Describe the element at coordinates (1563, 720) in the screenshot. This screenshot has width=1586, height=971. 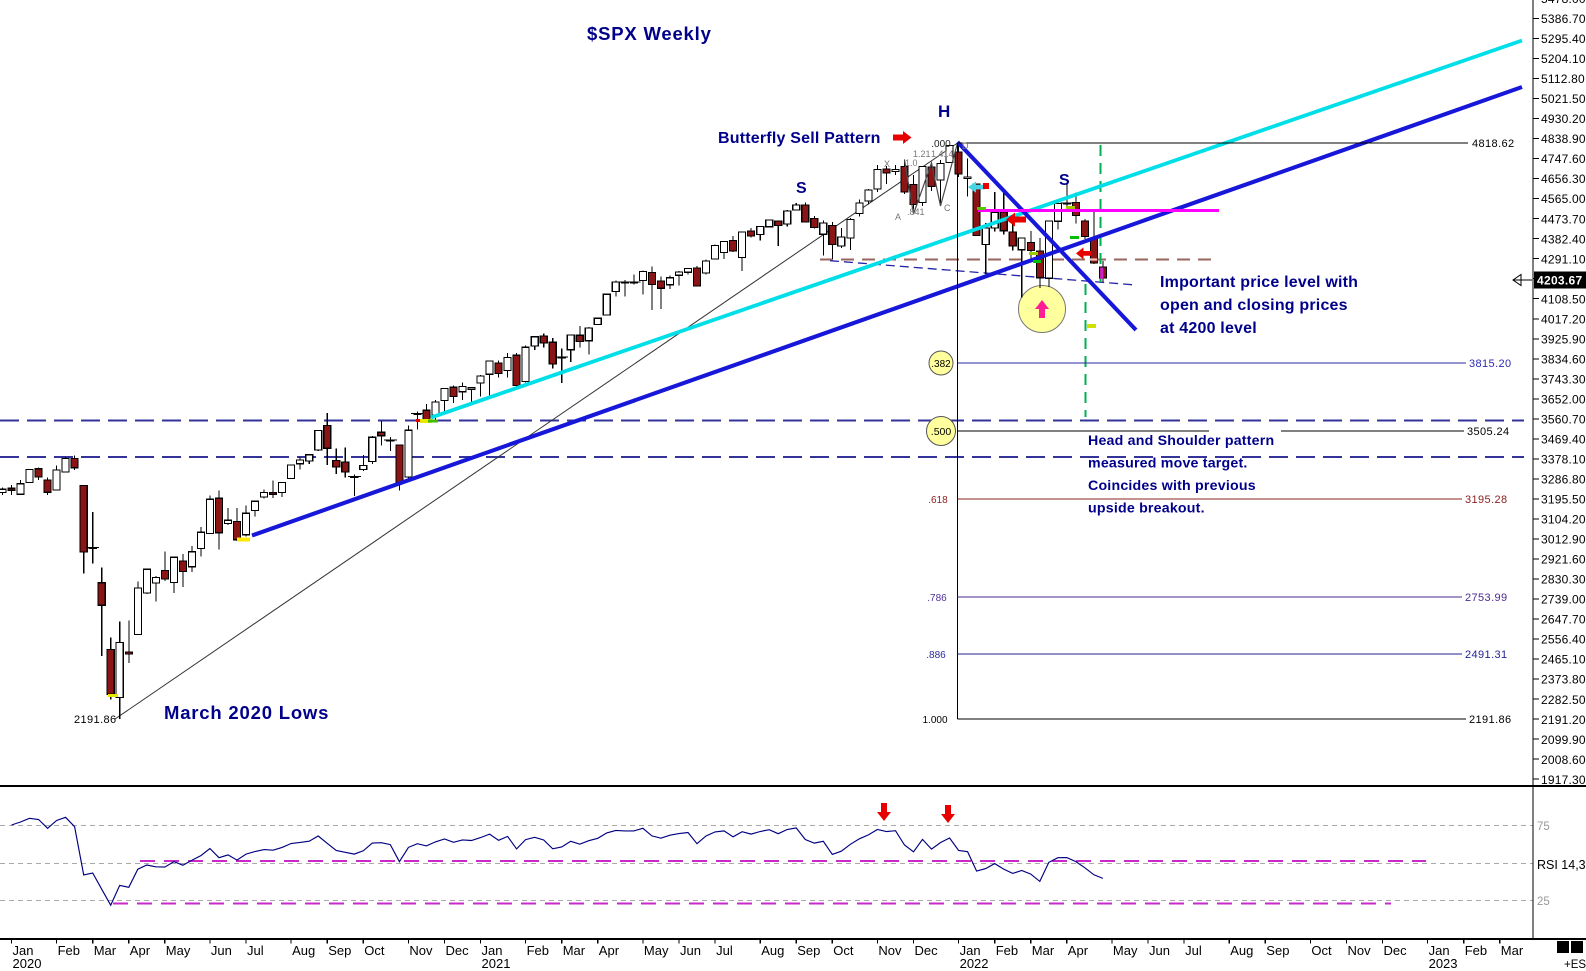
I see `svg-text: 2191.20` at that location.